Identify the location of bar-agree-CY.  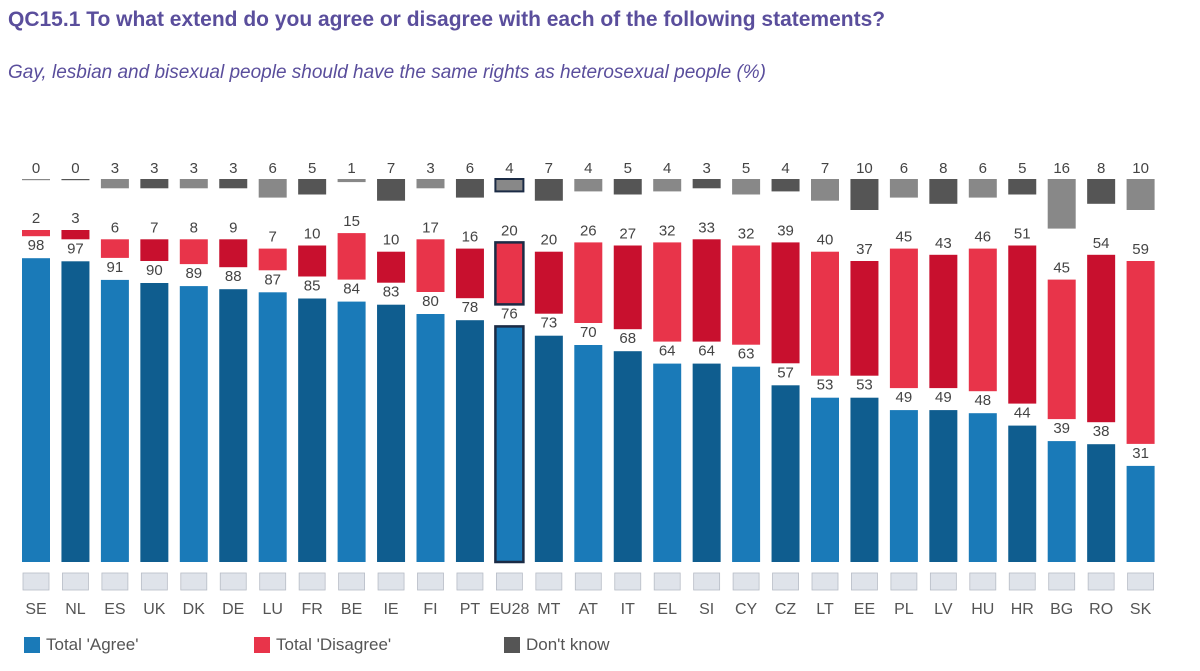
(746, 464).